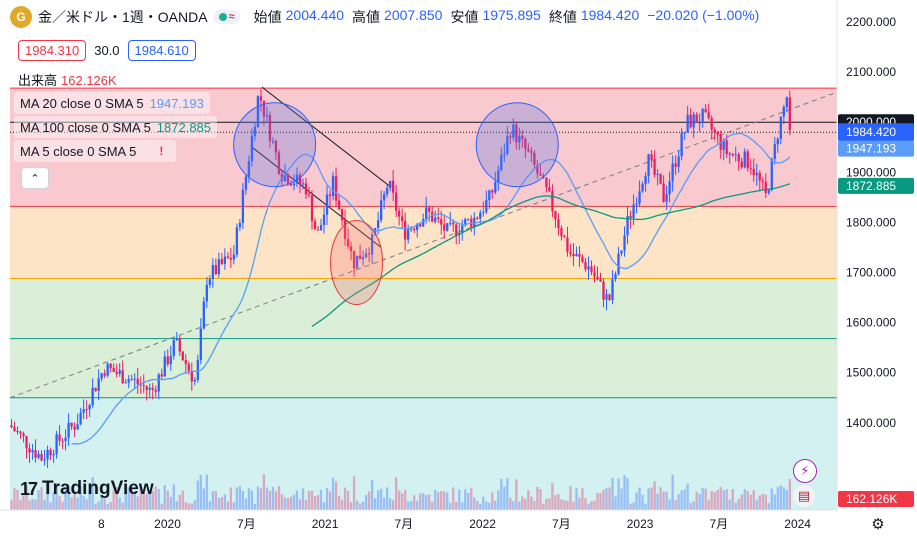 This screenshot has width=917, height=539. I want to click on collapse-legend-button: ⌃, so click(35, 178).